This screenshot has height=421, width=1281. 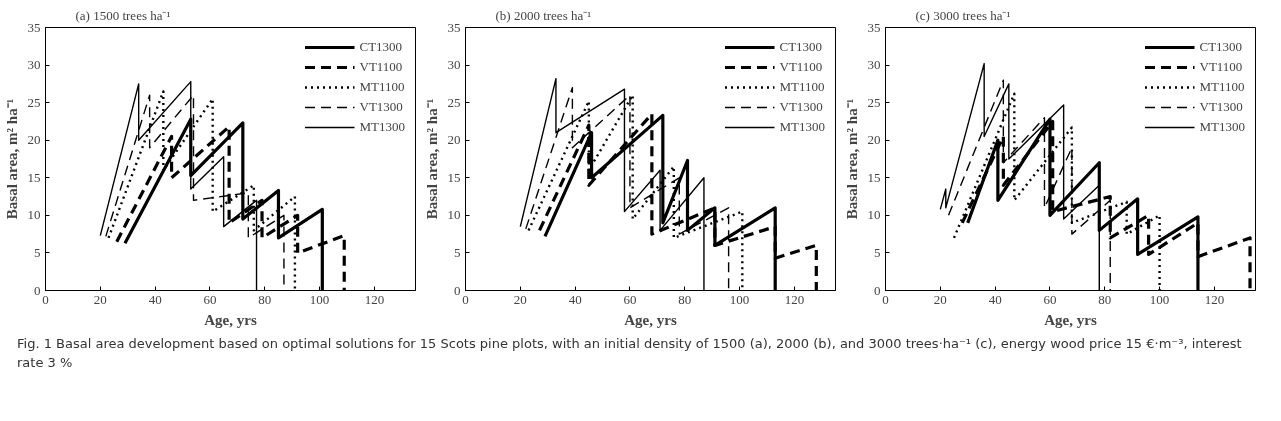 What do you see at coordinates (543, 15) in the screenshot?
I see `chart-title: (b) 2000 trees ha⁻¹` at bounding box center [543, 15].